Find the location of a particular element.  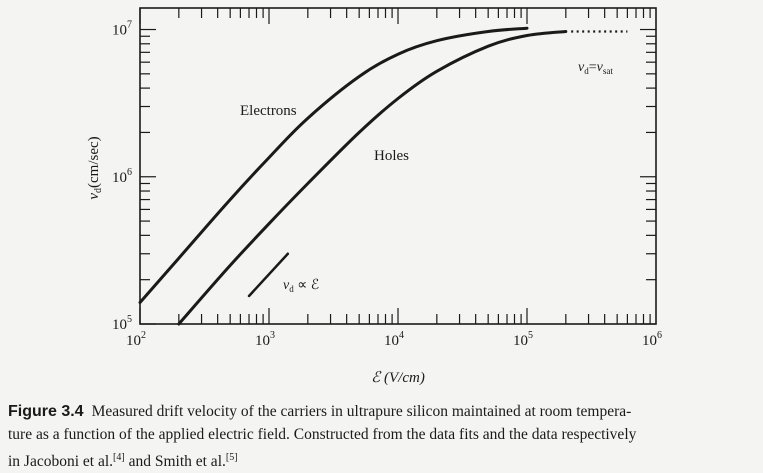

annotation-vd-proportional: vd ∝ ℰ is located at coordinates (301, 286).